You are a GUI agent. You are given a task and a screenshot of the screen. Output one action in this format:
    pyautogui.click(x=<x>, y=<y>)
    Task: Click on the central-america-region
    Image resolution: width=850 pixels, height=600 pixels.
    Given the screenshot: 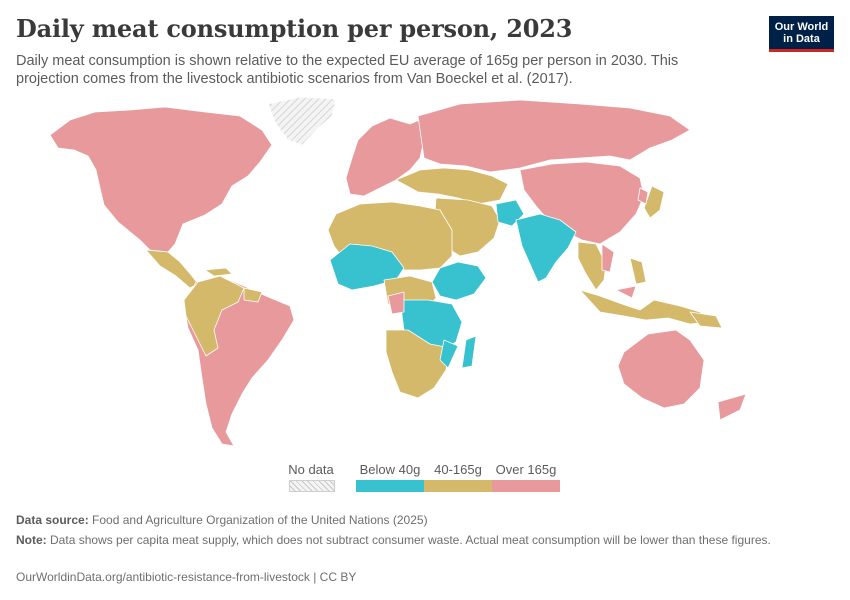 What is the action you would take?
    pyautogui.click(x=172, y=269)
    